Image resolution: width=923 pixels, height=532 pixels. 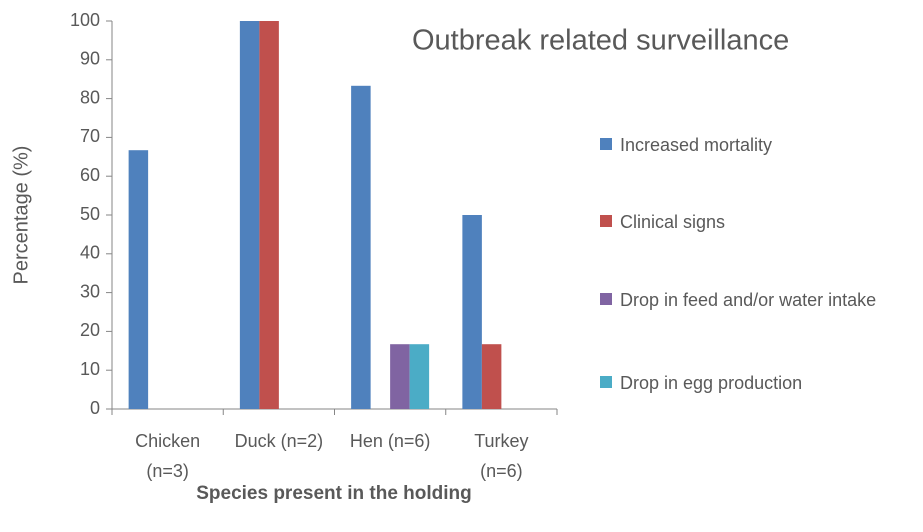 I want to click on y-tick-label: 40, so click(x=90, y=253).